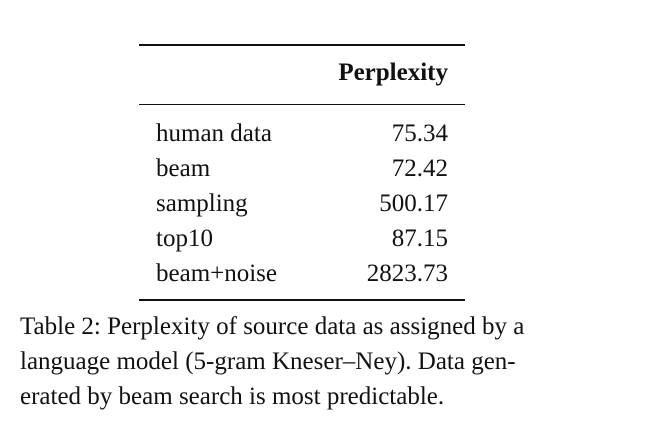 Image resolution: width=645 pixels, height=440 pixels. Describe the element at coordinates (413, 203) in the screenshot. I see `row-value: 500.17` at that location.